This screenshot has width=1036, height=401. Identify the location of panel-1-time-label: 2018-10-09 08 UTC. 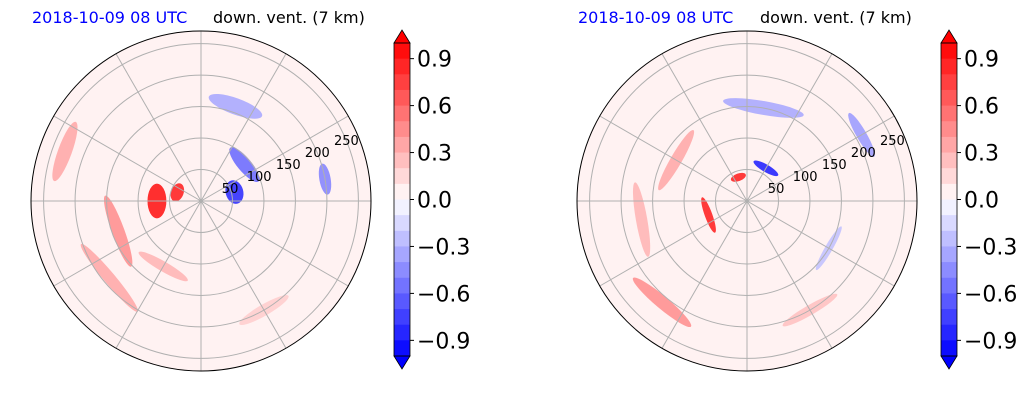
(110, 17).